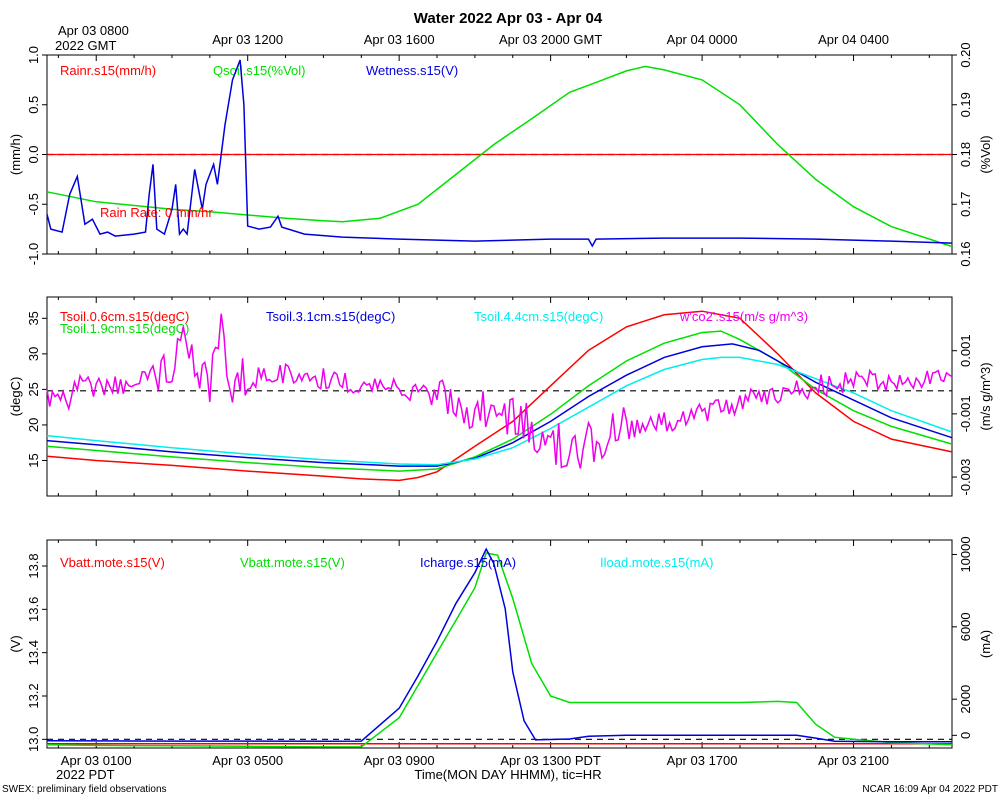 The width and height of the screenshot is (1000, 800). I want to click on left-tick-label: -1.0, so click(33, 254).